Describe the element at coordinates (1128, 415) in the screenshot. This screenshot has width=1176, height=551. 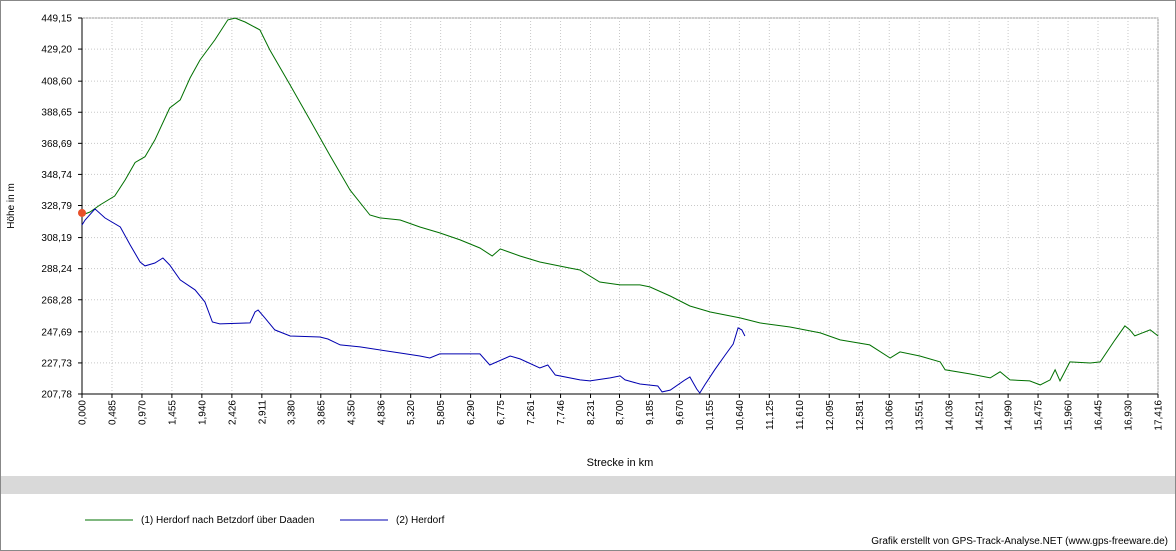
I see `x-tick-label: 16,930` at that location.